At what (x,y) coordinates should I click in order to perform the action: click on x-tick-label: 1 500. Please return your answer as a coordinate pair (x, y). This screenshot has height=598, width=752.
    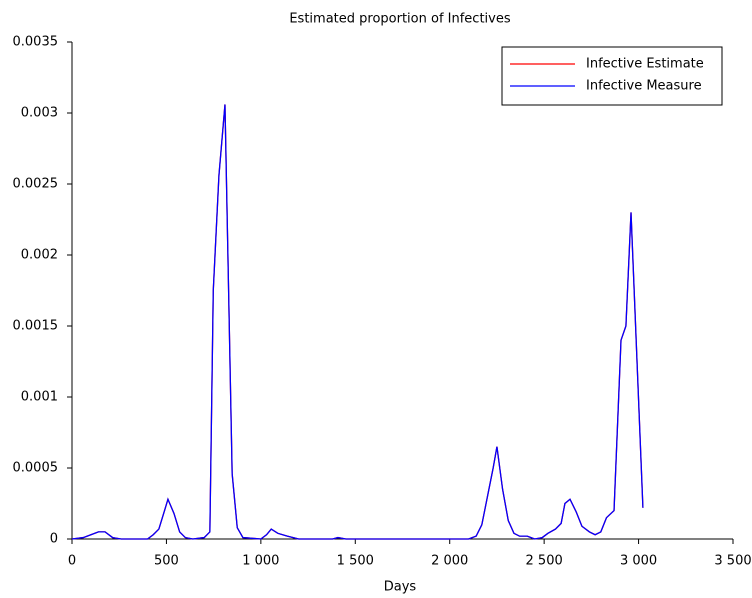
    Looking at the image, I should click on (355, 561).